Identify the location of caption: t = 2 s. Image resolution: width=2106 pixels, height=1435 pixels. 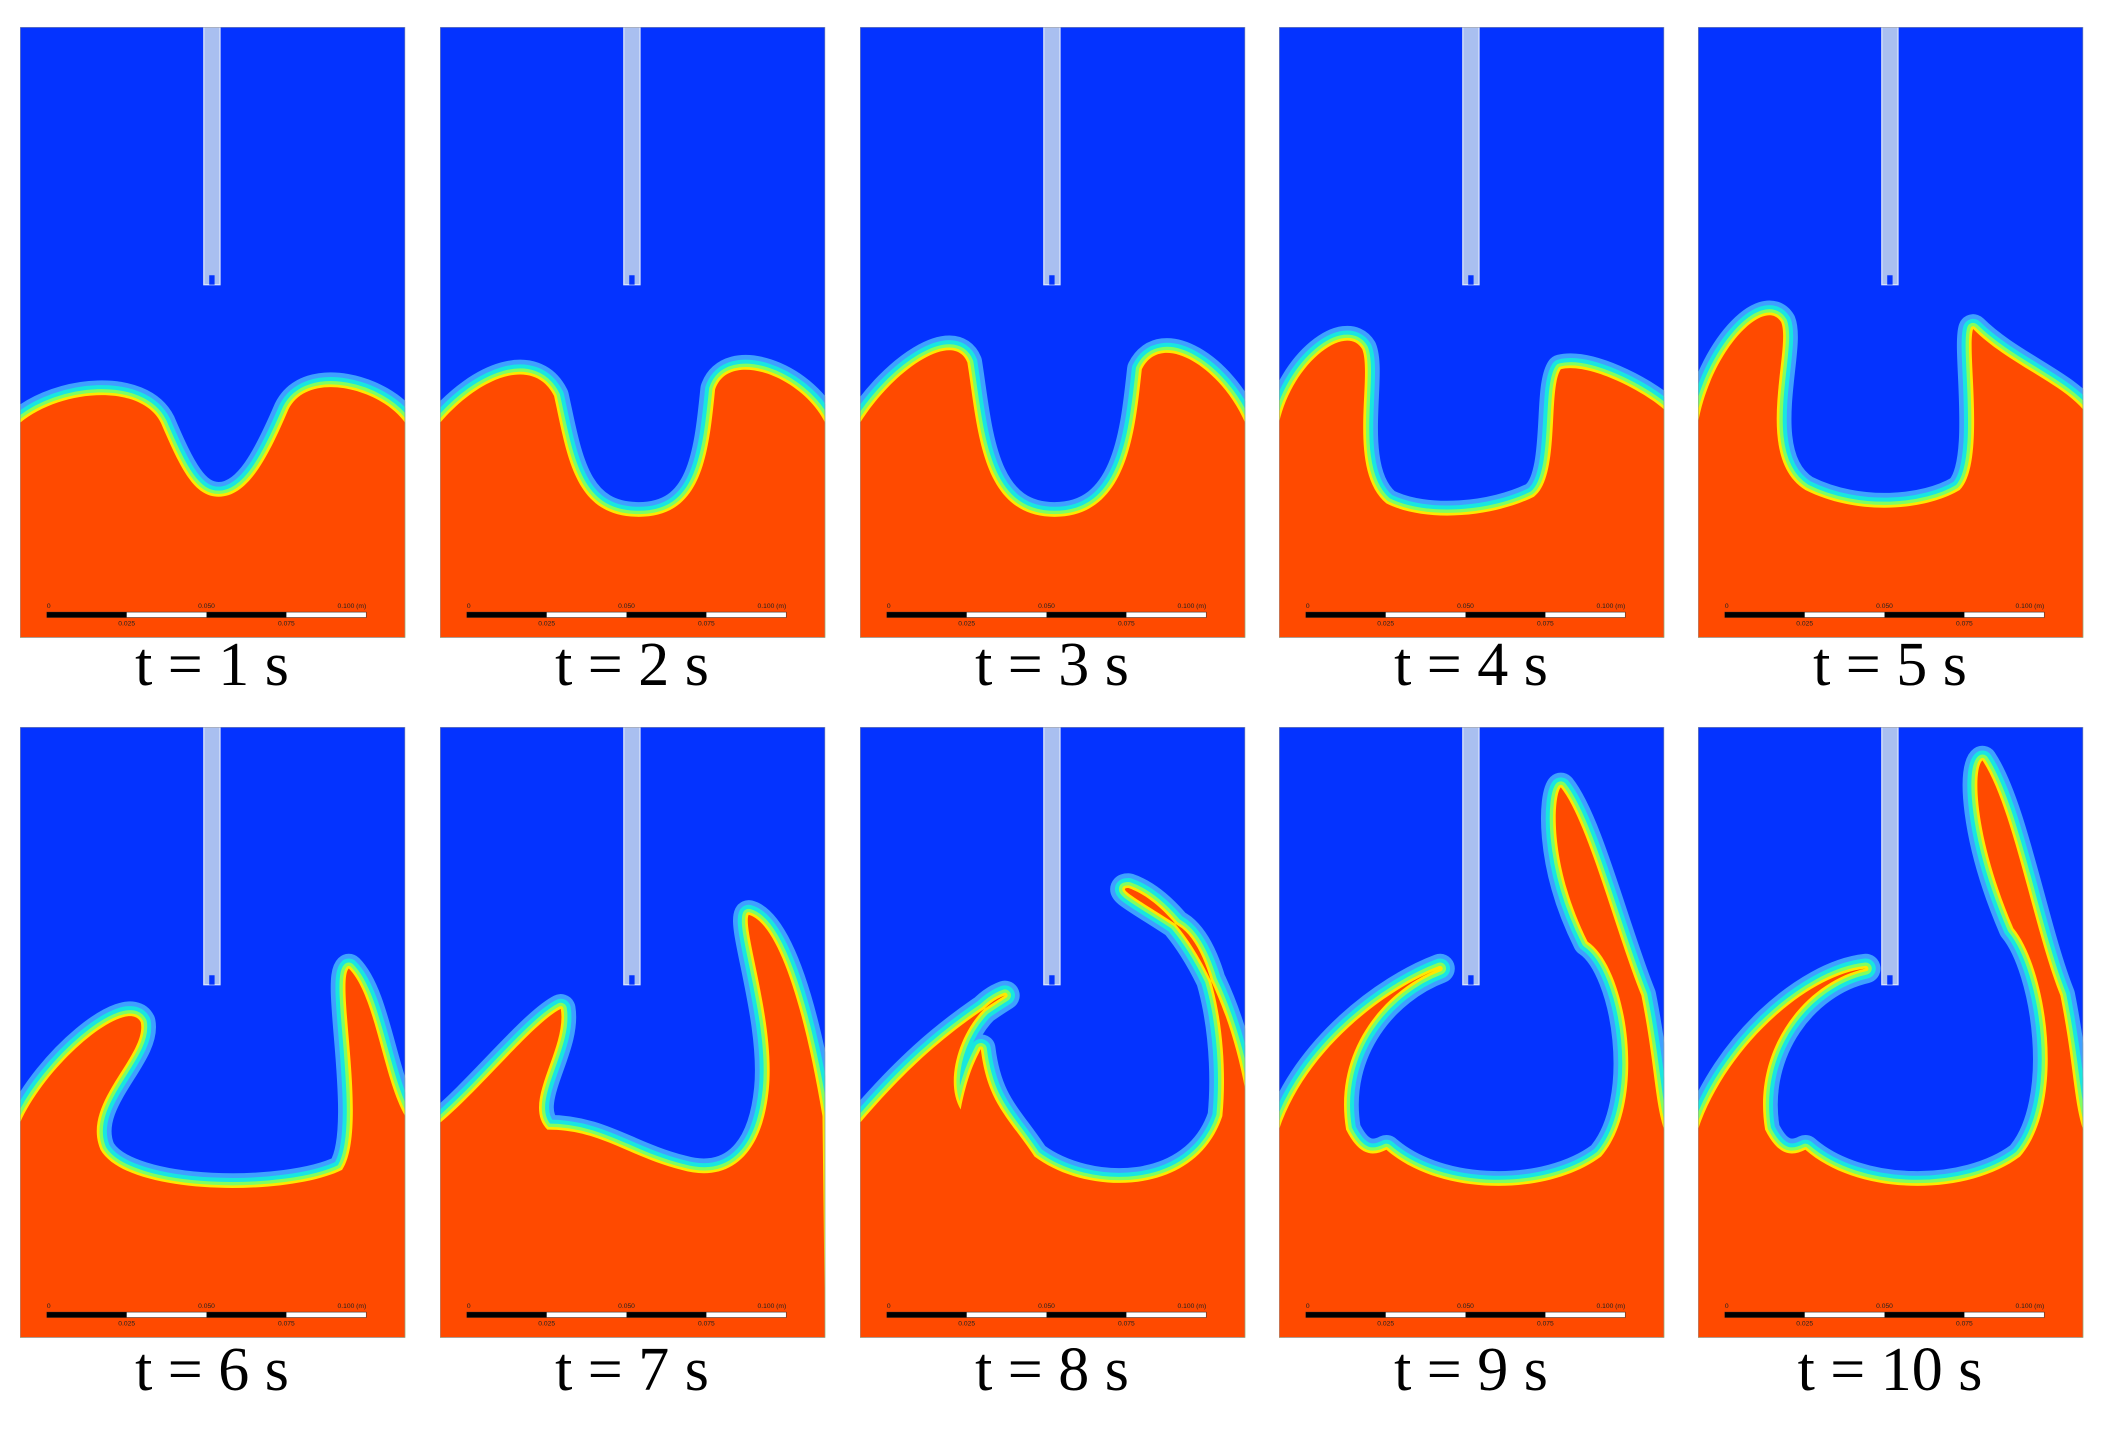
(632, 665).